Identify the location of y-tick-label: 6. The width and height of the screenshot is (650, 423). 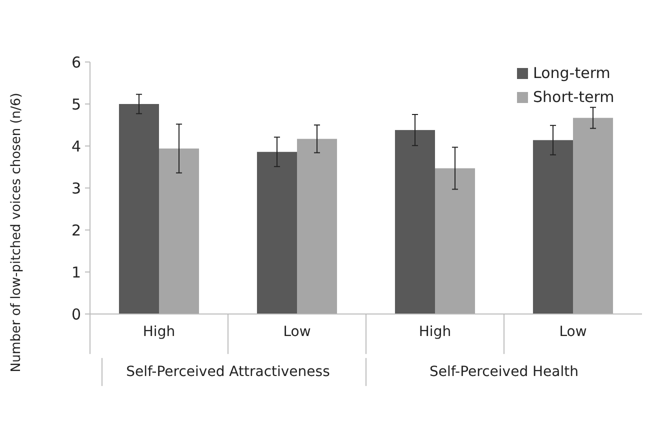
(76, 62).